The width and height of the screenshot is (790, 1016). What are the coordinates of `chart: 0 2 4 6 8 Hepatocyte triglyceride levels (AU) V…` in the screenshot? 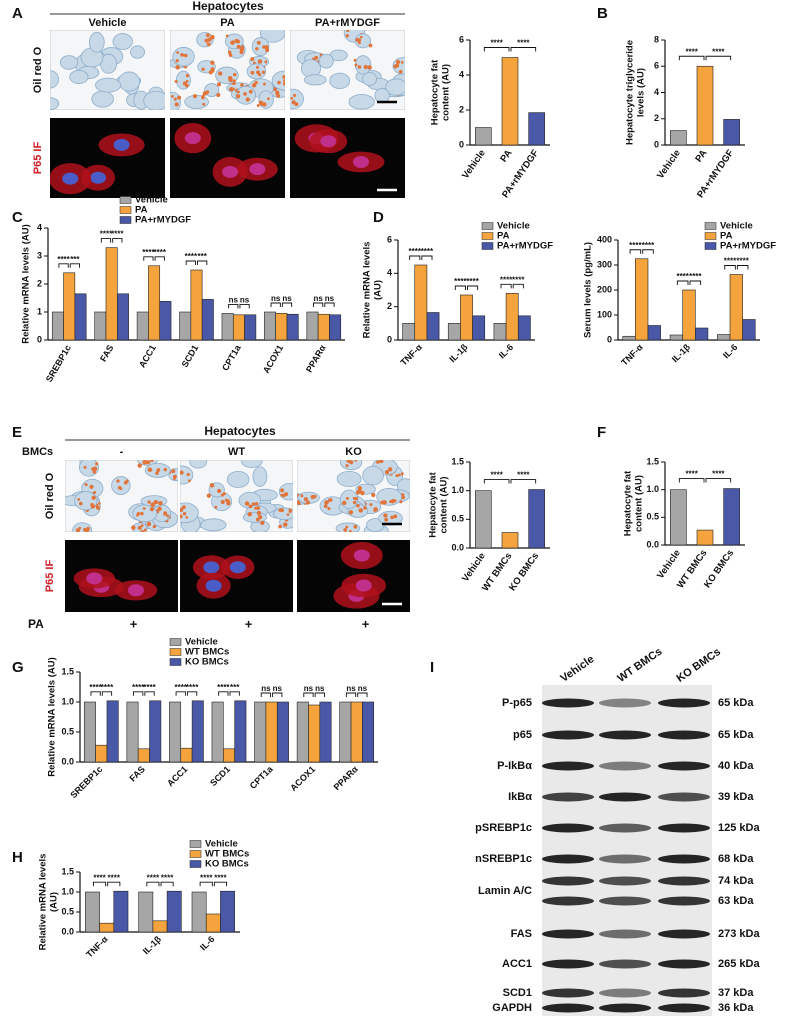 It's located at (685, 117).